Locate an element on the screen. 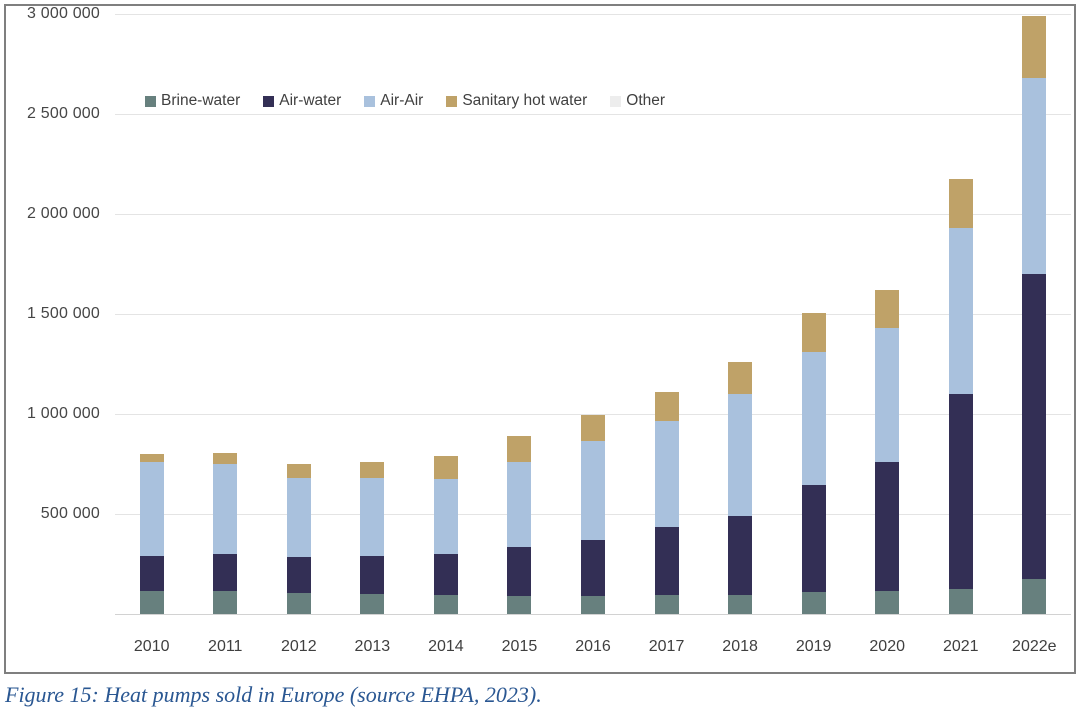 This screenshot has height=727, width=1080. y-axis-tick-label: 1 000 000 is located at coordinates (63, 413).